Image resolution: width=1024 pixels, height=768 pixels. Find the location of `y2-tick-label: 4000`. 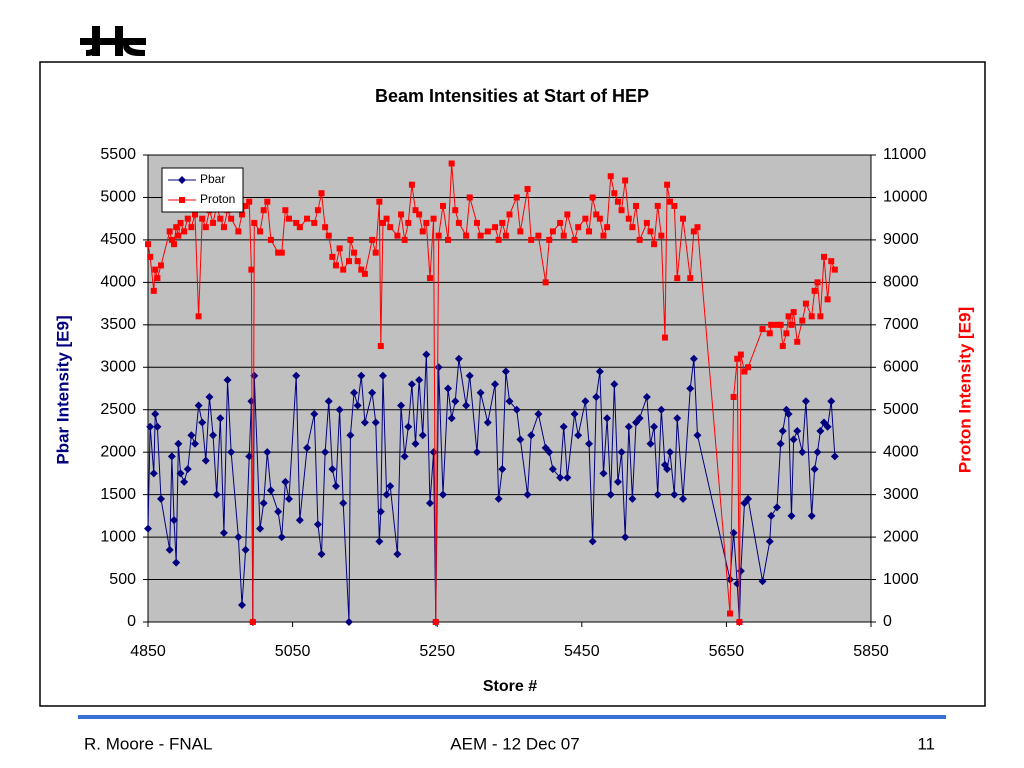

y2-tick-label: 4000 is located at coordinates (901, 451).